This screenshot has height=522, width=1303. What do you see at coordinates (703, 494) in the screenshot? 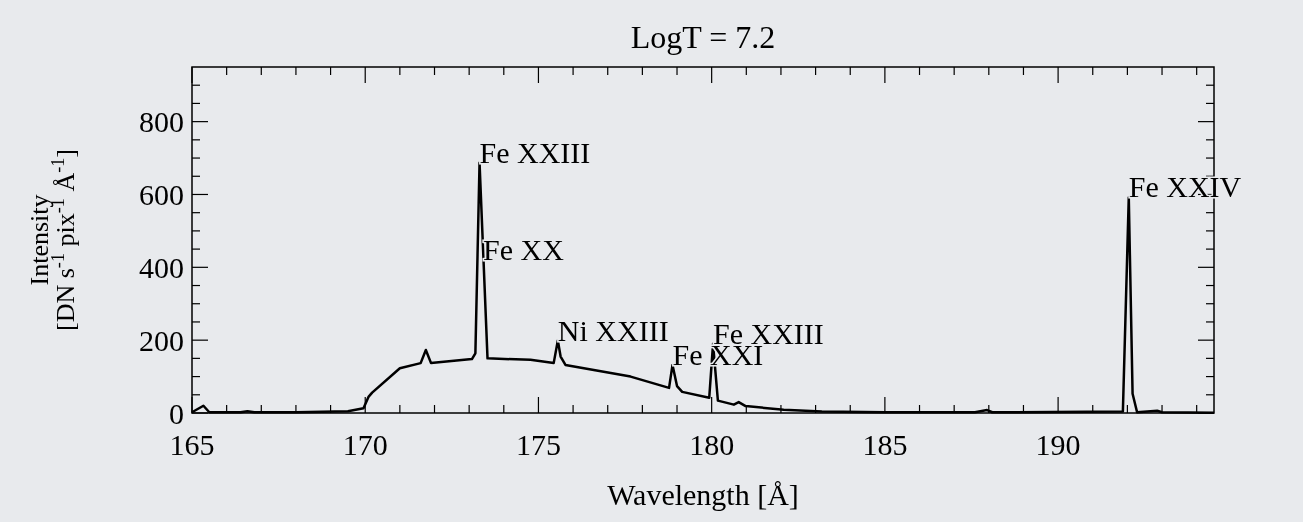
I see `x-axis-title: Wavelength [Å]` at bounding box center [703, 494].